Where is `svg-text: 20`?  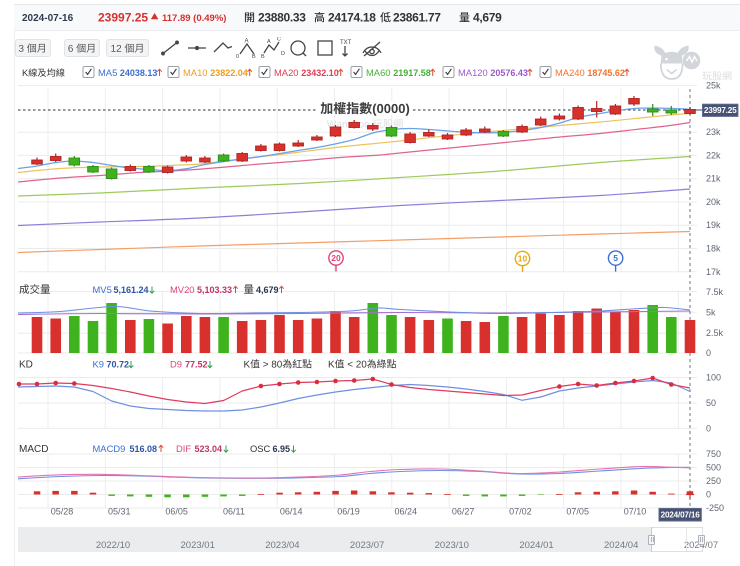 svg-text: 20 is located at coordinates (336, 258).